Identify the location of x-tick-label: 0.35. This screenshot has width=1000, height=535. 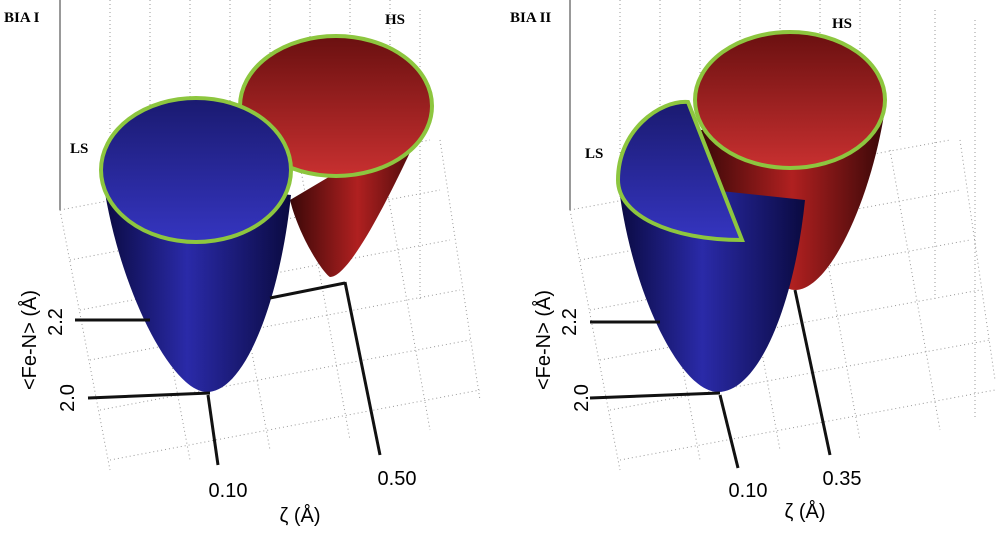
(842, 479).